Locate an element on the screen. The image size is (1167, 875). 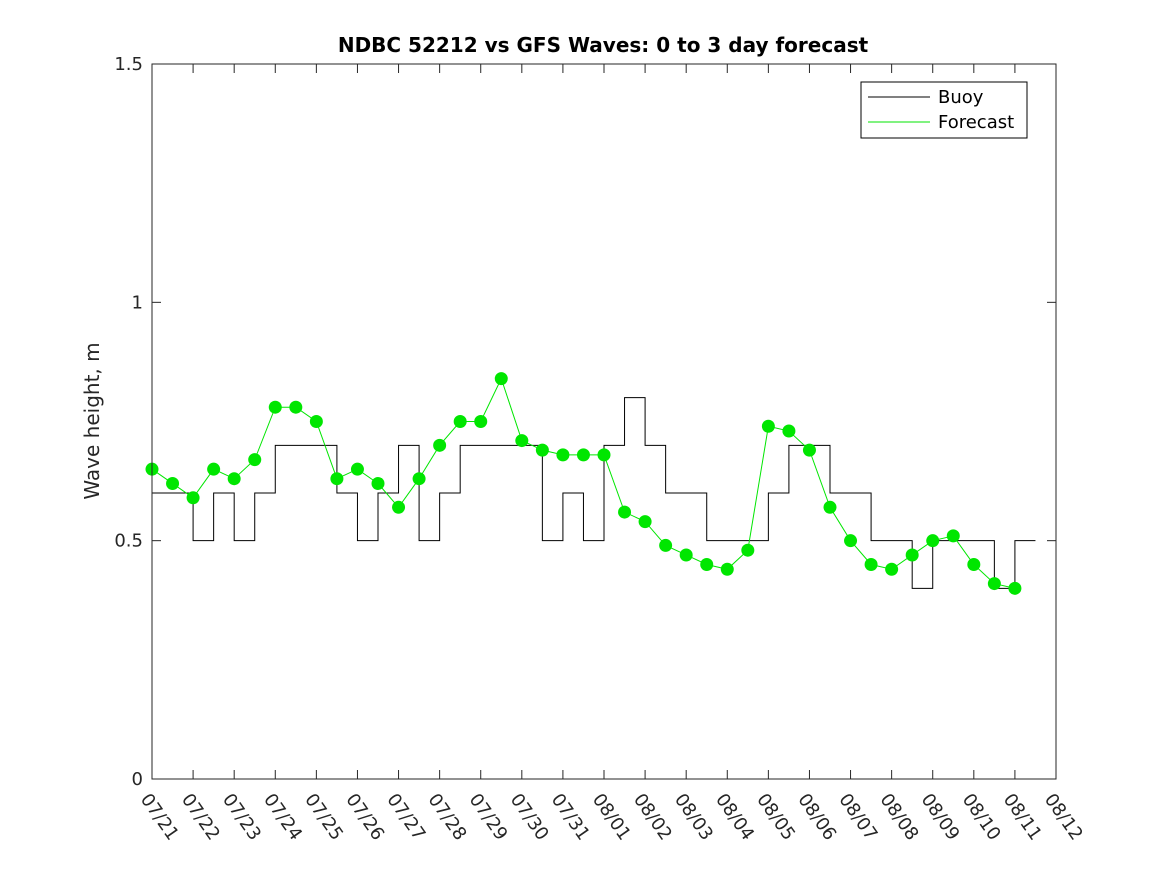
legend-buoy-label: Buoy is located at coordinates (961, 97).